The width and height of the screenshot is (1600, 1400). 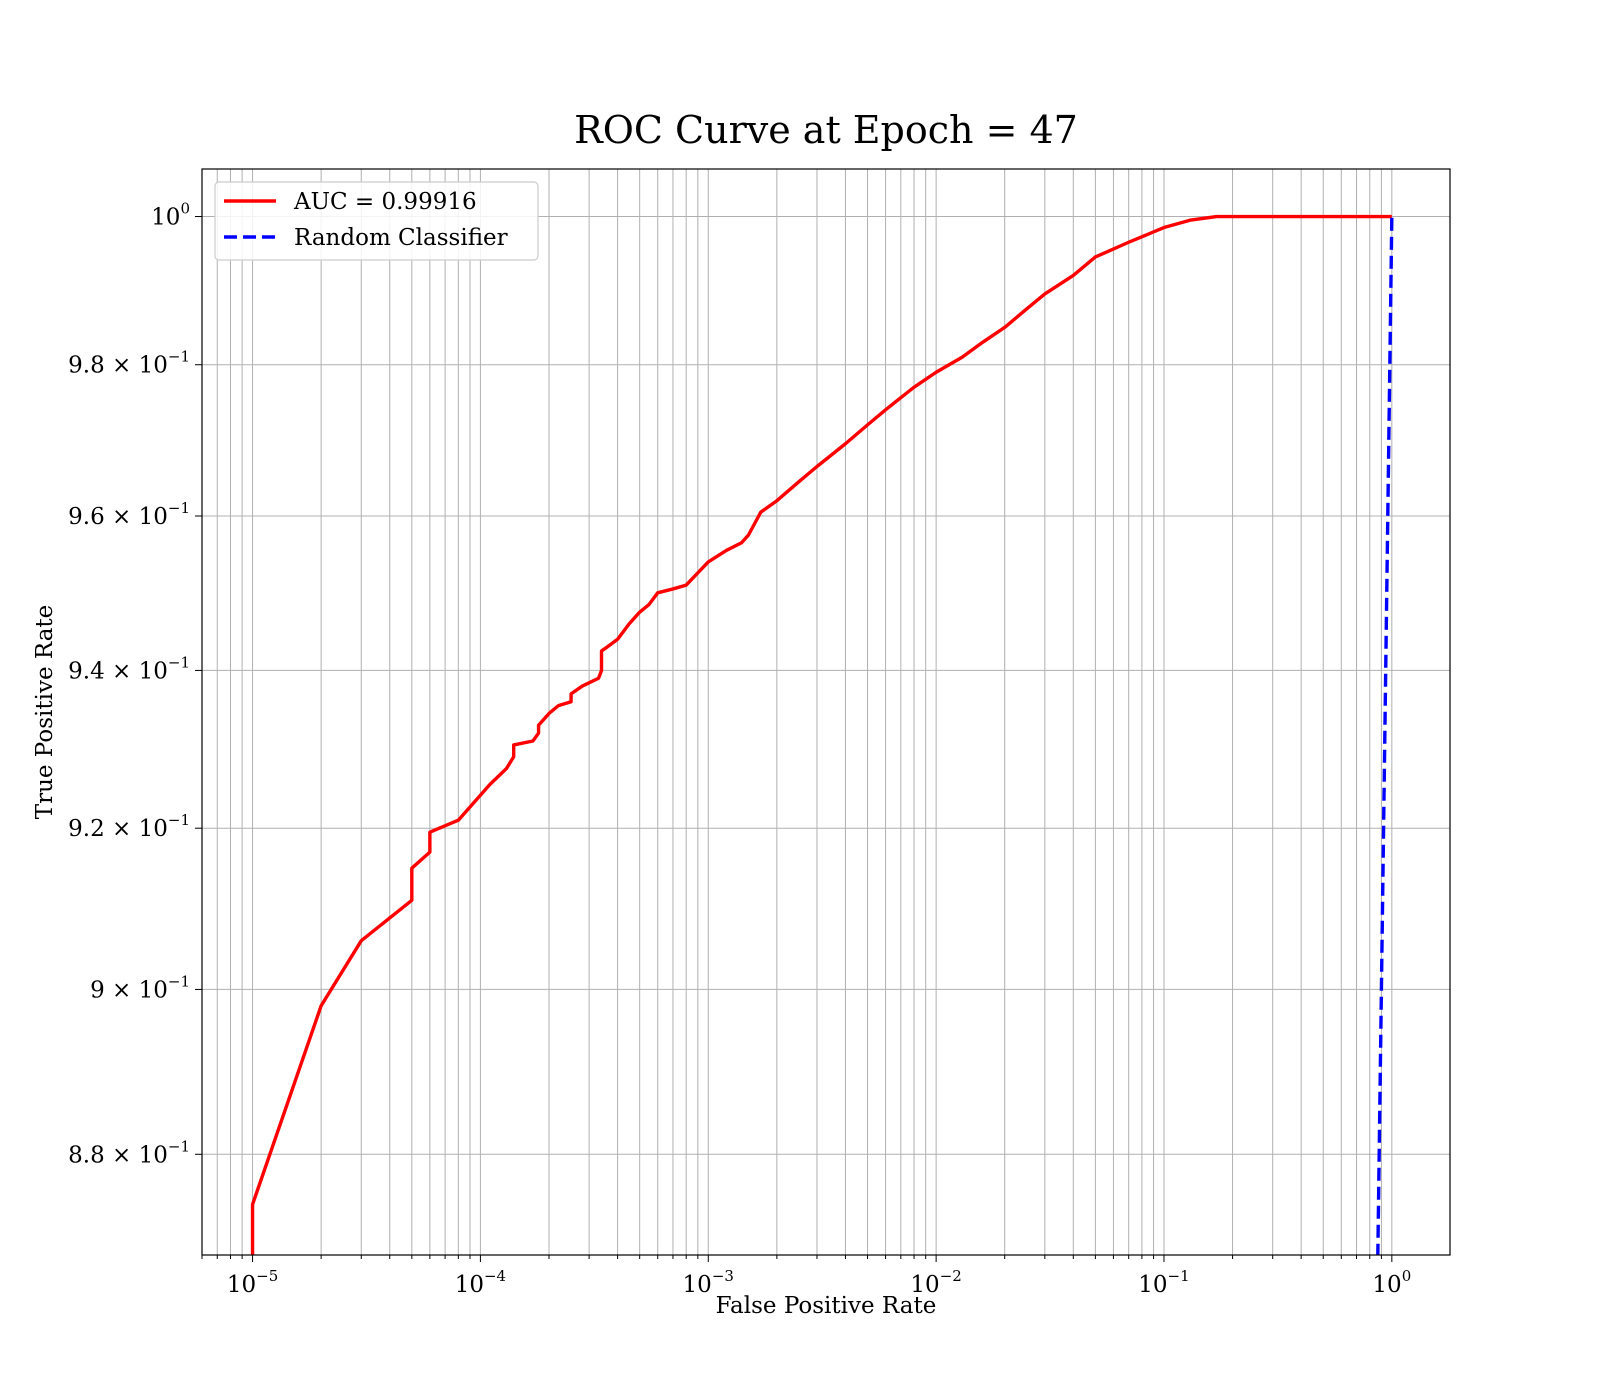 What do you see at coordinates (480, 1282) in the screenshot?
I see `x-tick-label: 10⁻⁴` at bounding box center [480, 1282].